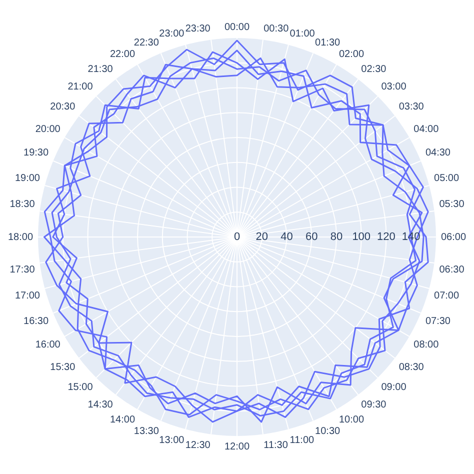  Describe the element at coordinates (447, 178) in the screenshot. I see `spoke-label: 05:00` at that location.